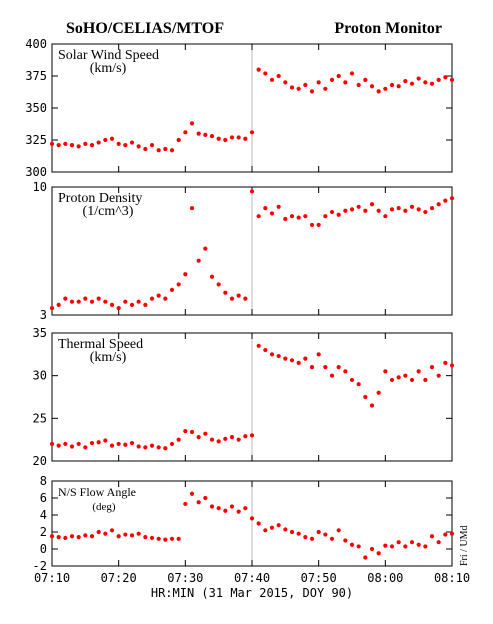  What do you see at coordinates (36, 108) in the screenshot?
I see `y-tick-label: 350` at bounding box center [36, 108].